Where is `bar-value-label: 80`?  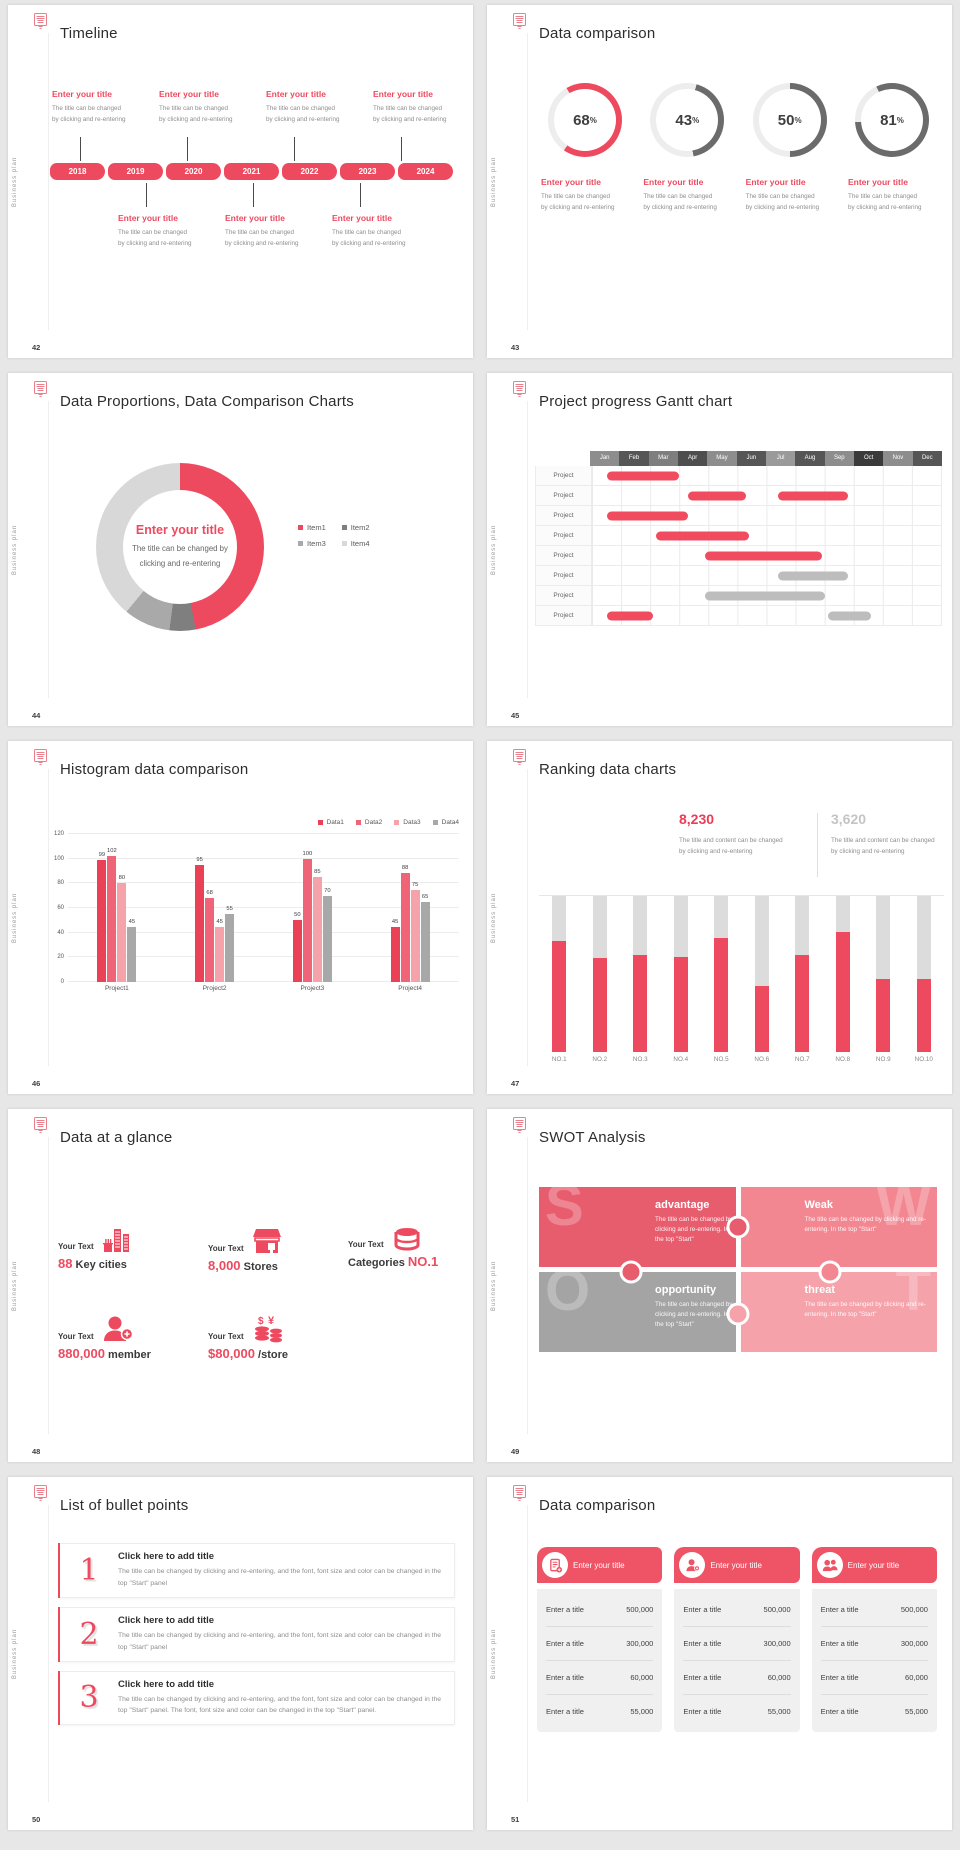
bar-value-label: 80 is located at coordinates (122, 878).